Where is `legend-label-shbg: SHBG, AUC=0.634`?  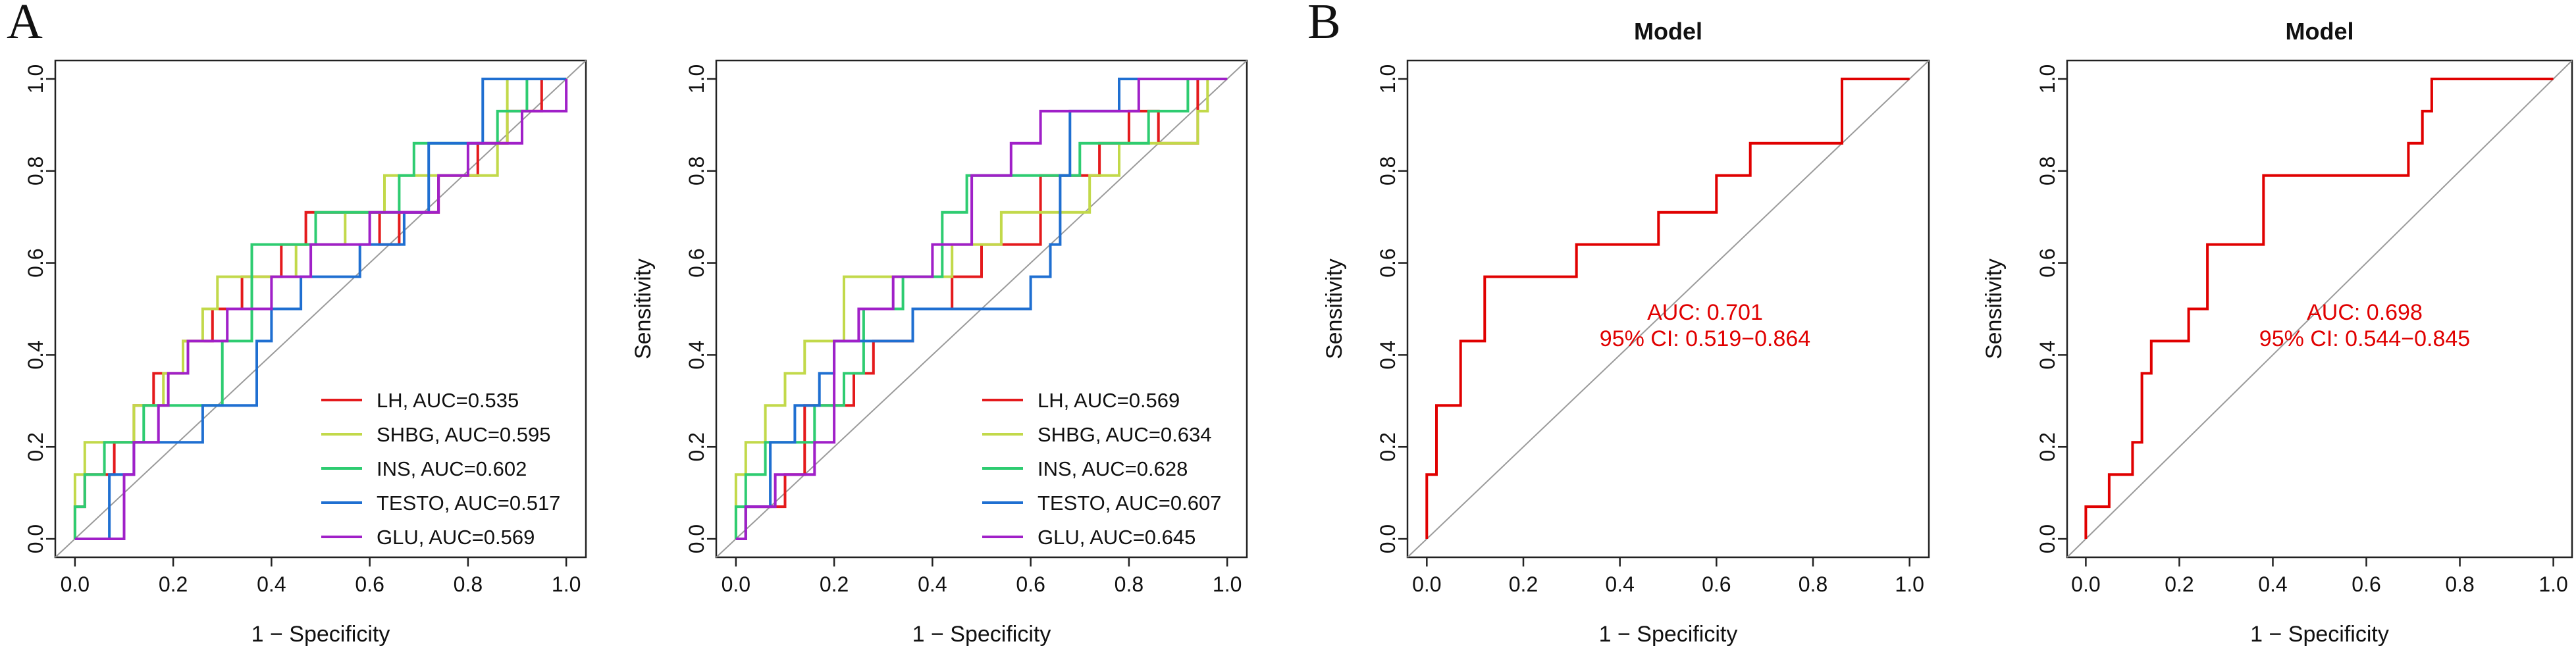 legend-label-shbg: SHBG, AUC=0.634 is located at coordinates (1125, 434).